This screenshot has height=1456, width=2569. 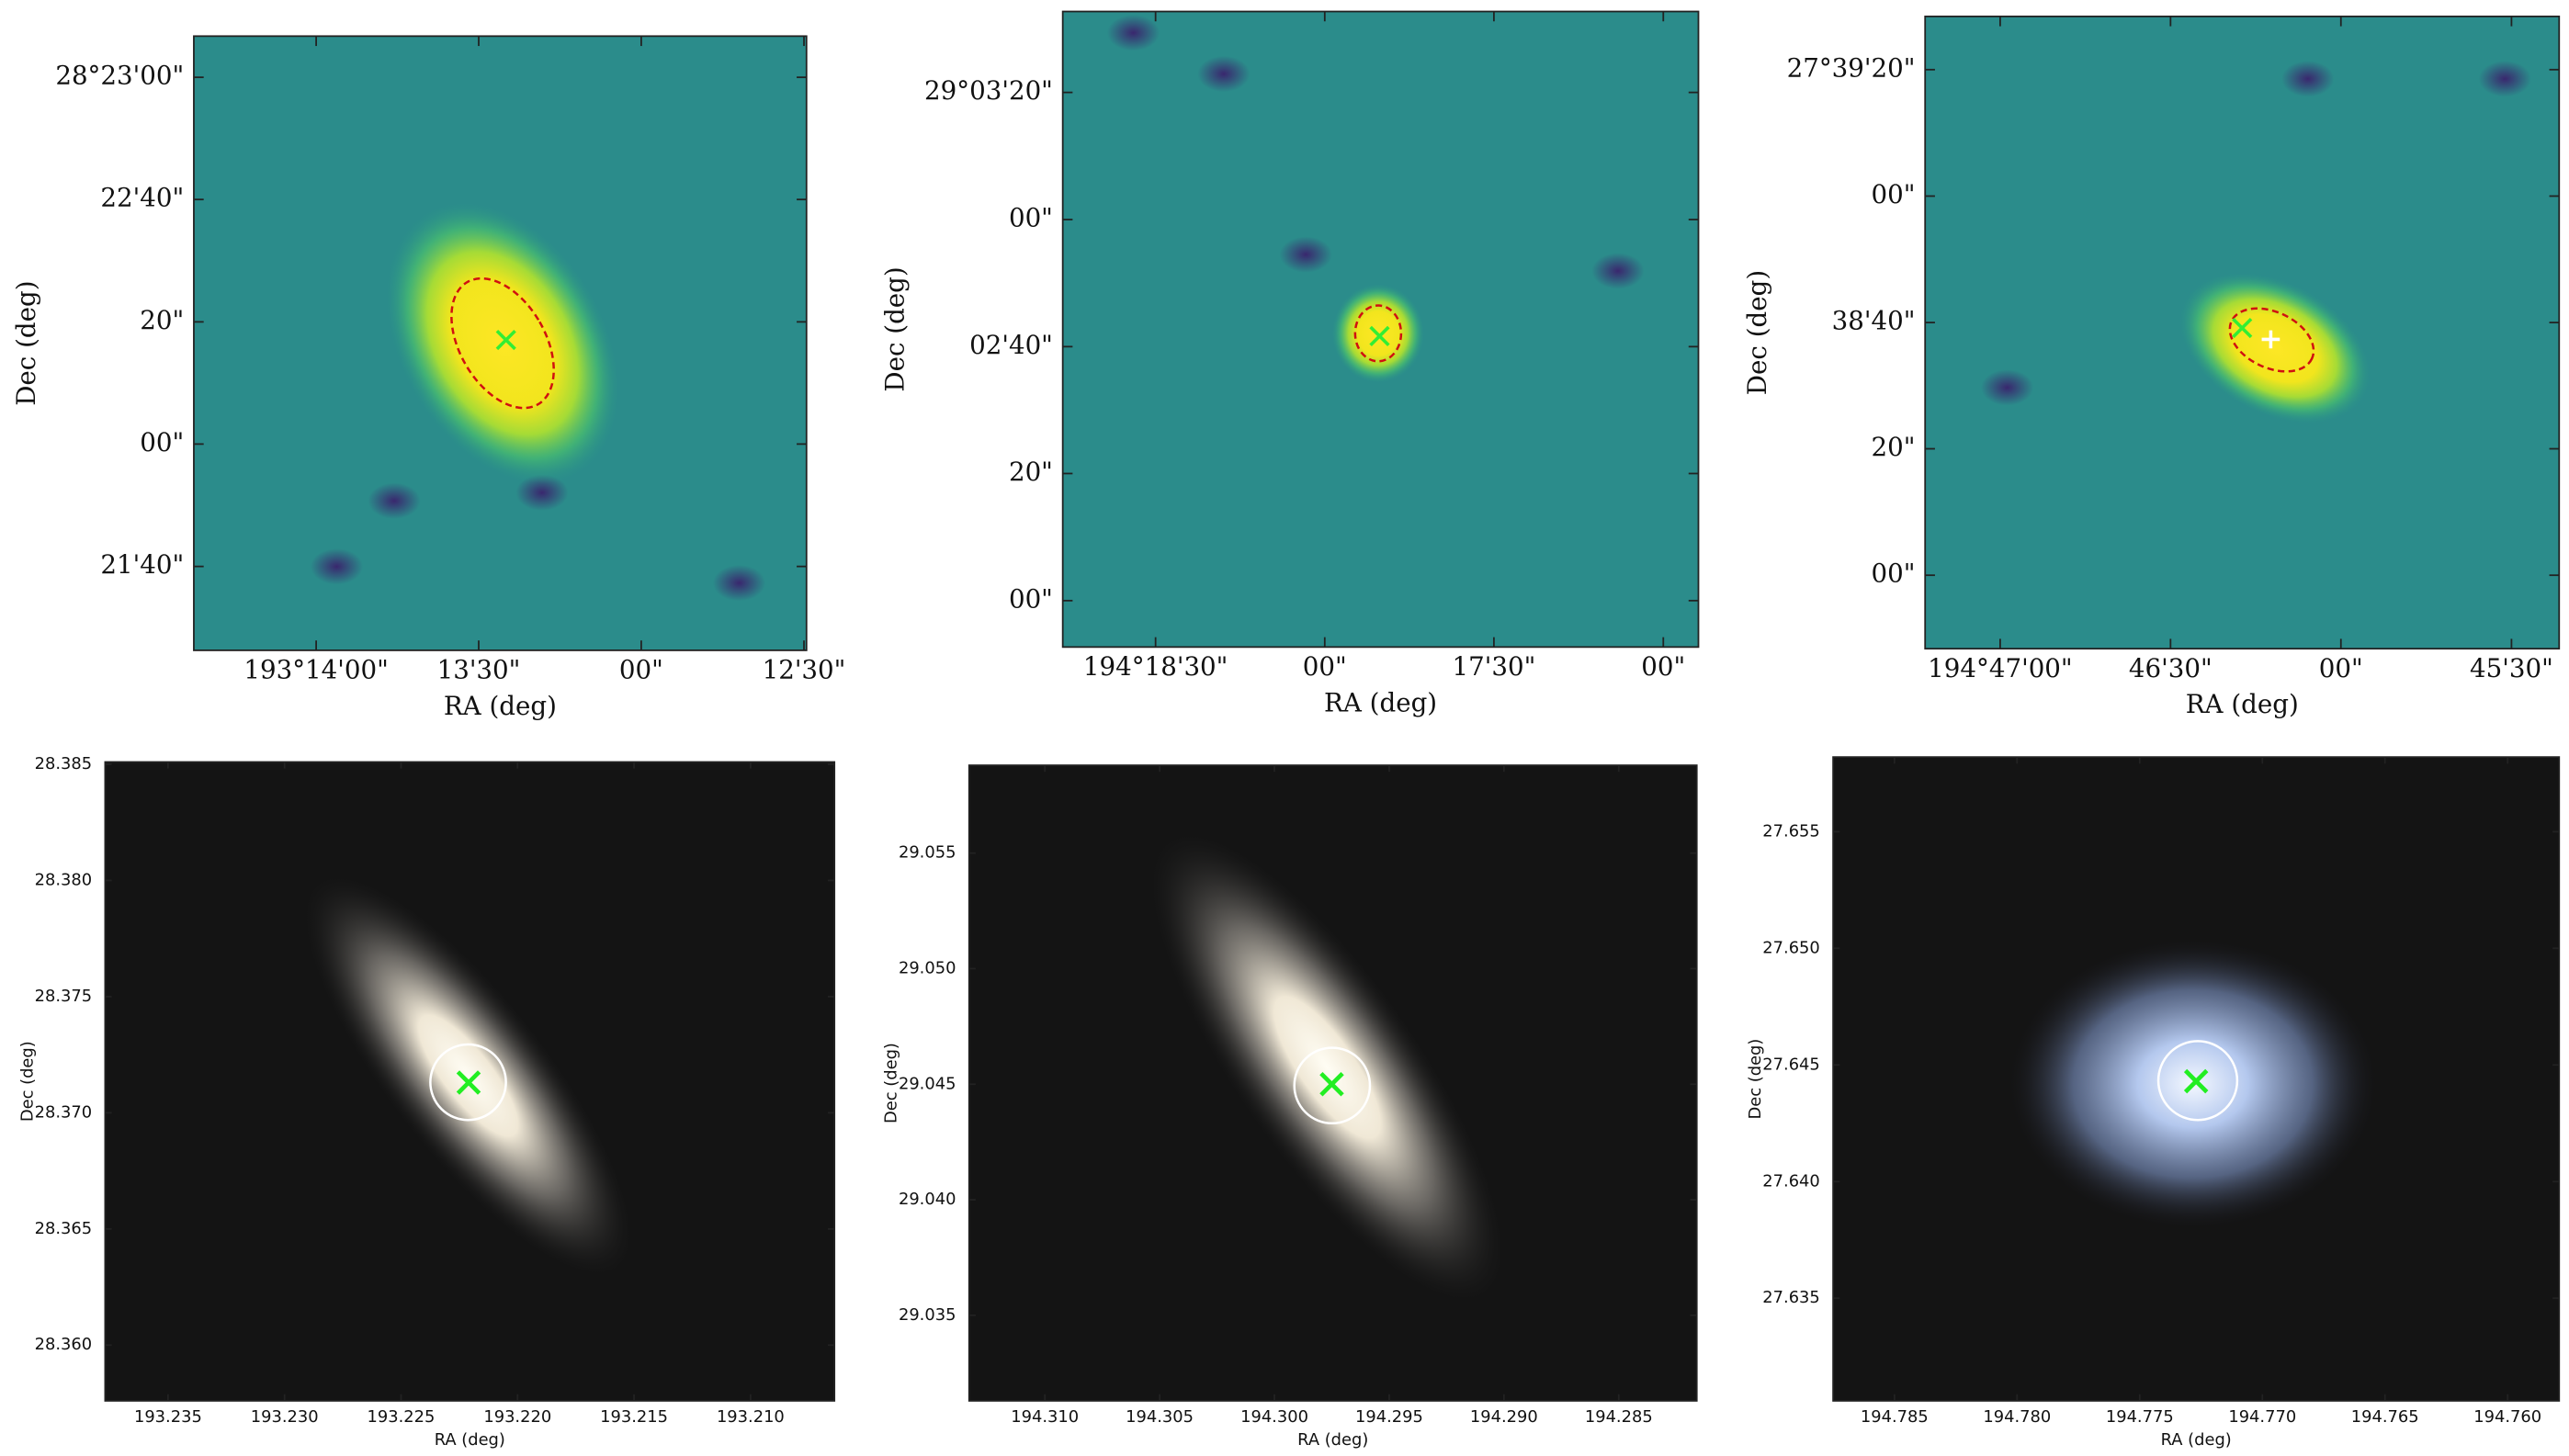 I want to click on y-tick-label: 02'40", so click(x=1011, y=345).